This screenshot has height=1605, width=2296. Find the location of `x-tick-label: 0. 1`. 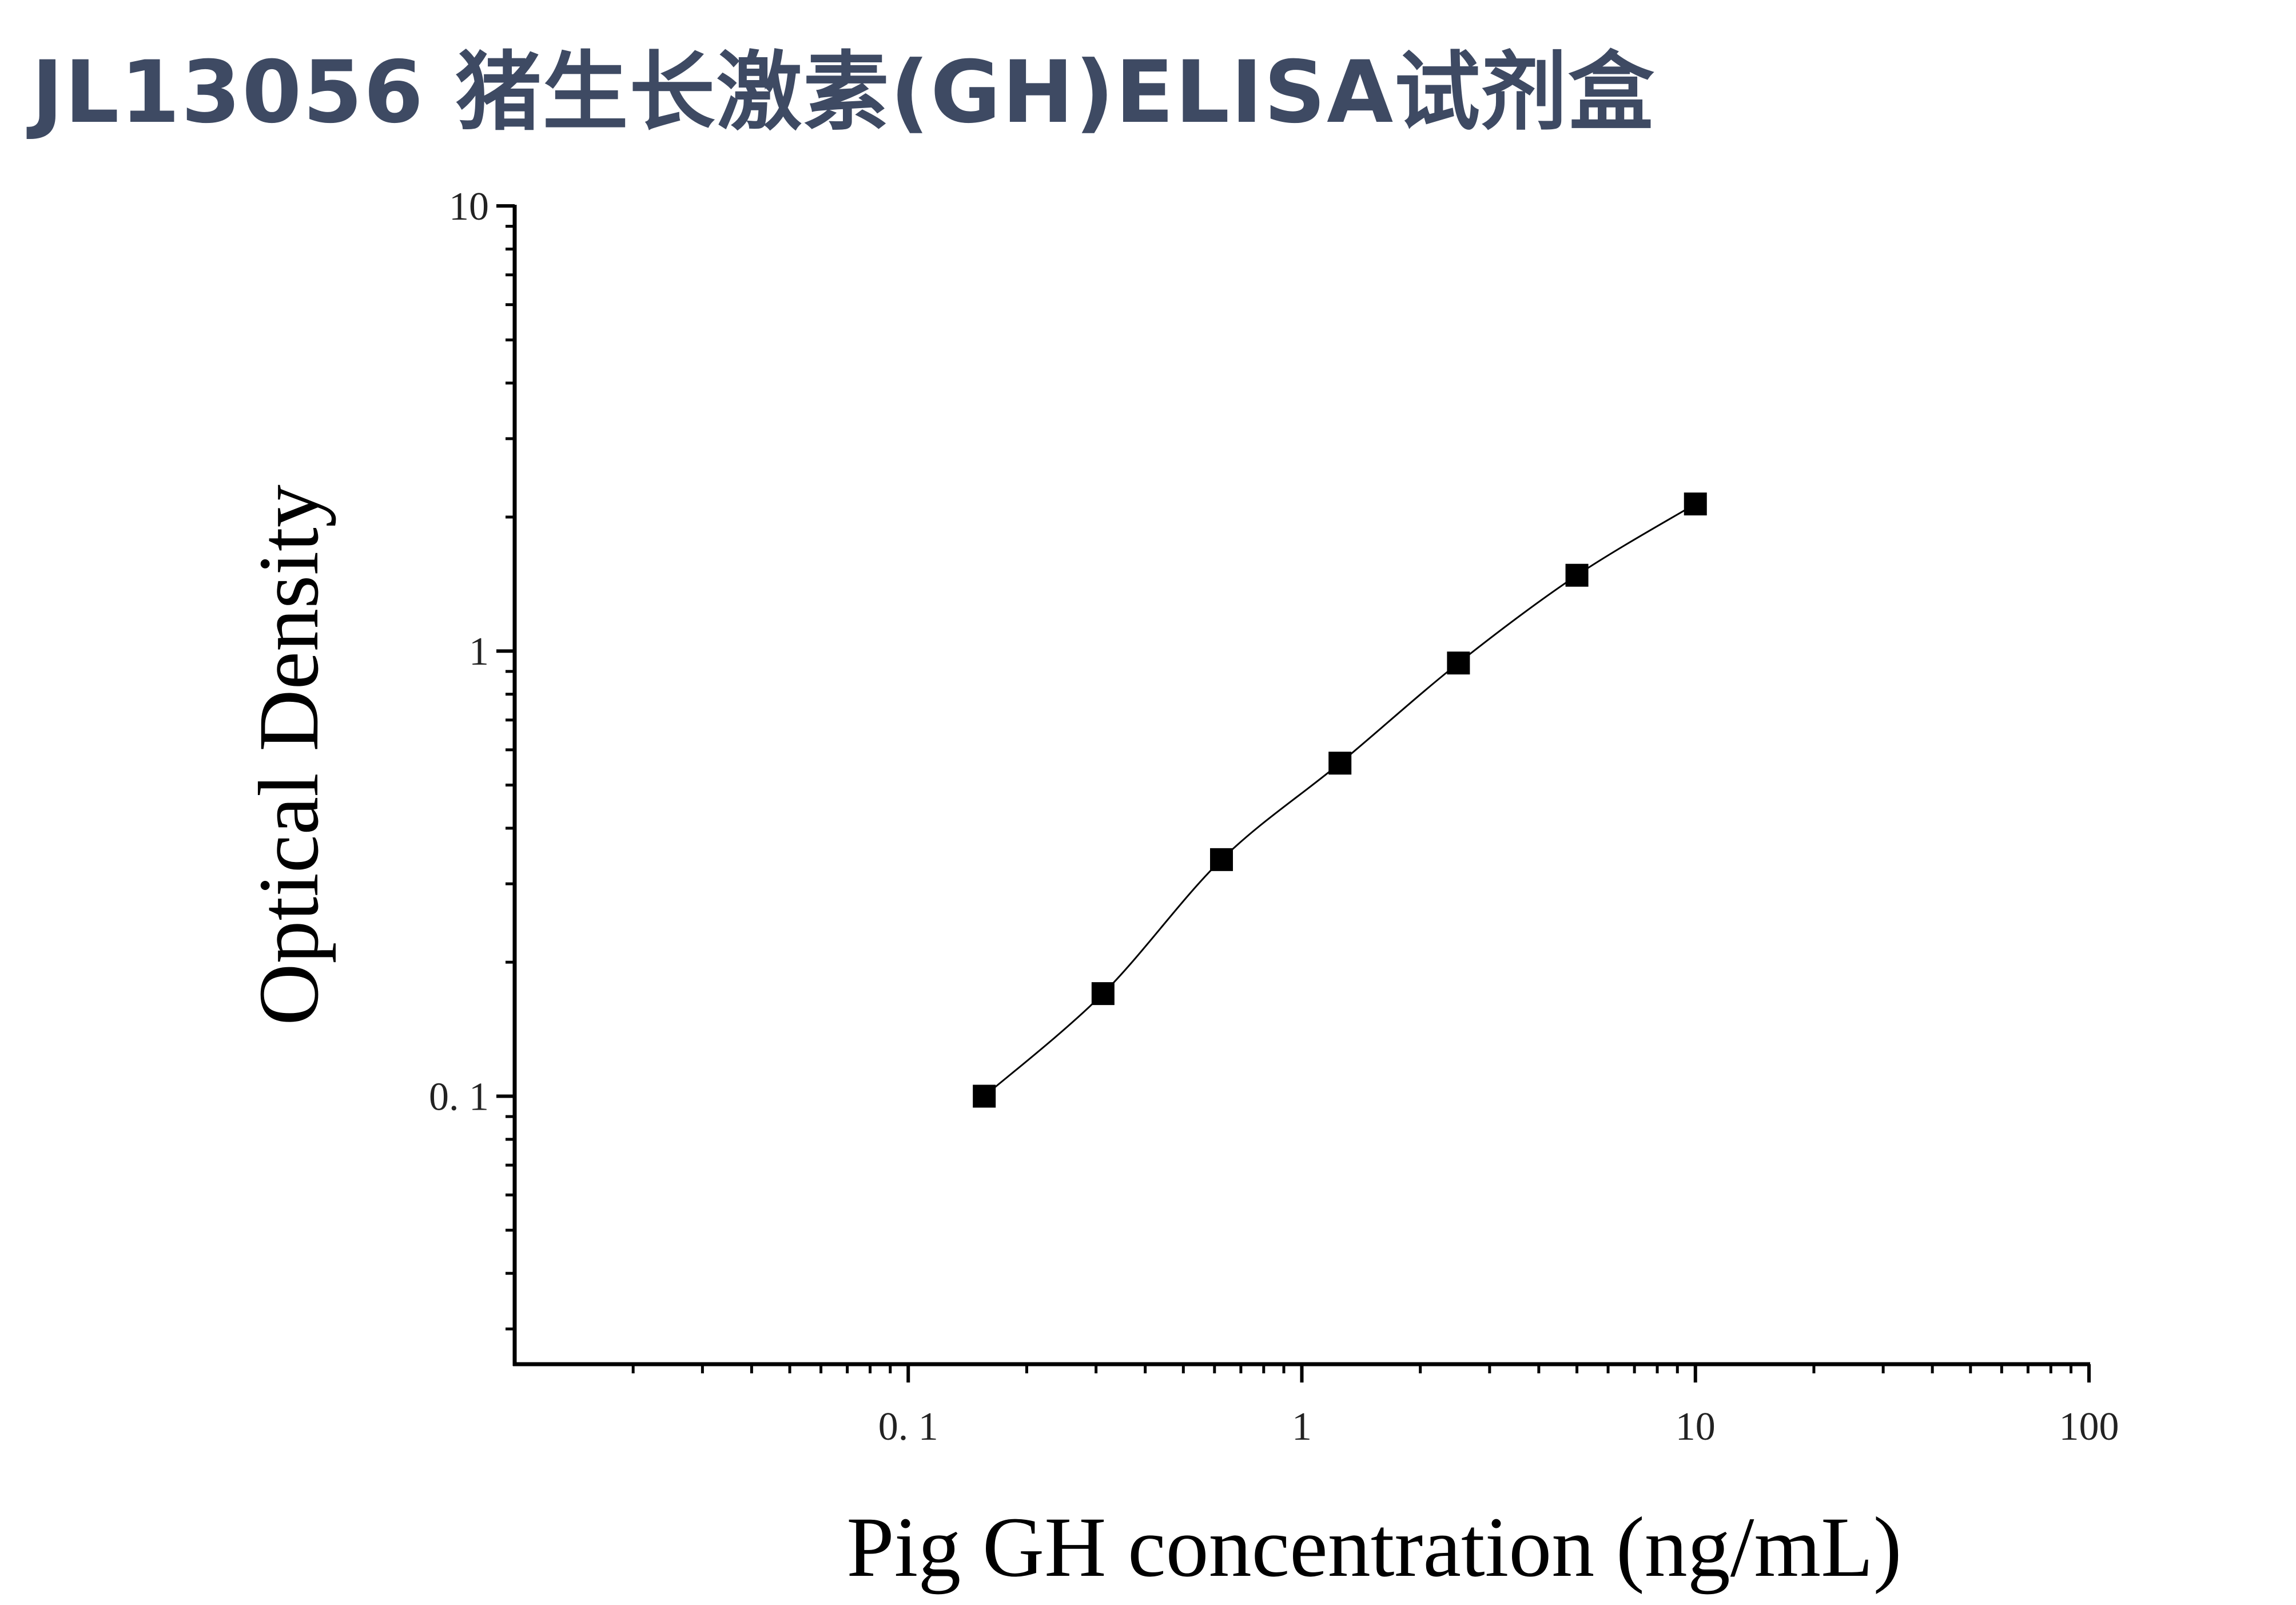

x-tick-label: 0. 1 is located at coordinates (908, 1427).